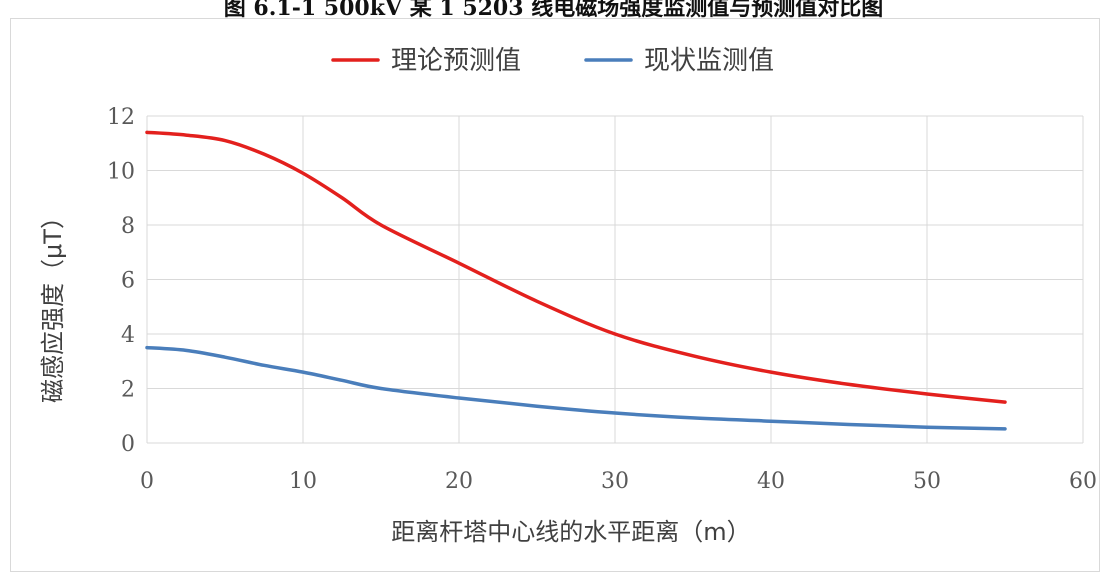  What do you see at coordinates (121, 117) in the screenshot?
I see `y-tick-label: 12` at bounding box center [121, 117].